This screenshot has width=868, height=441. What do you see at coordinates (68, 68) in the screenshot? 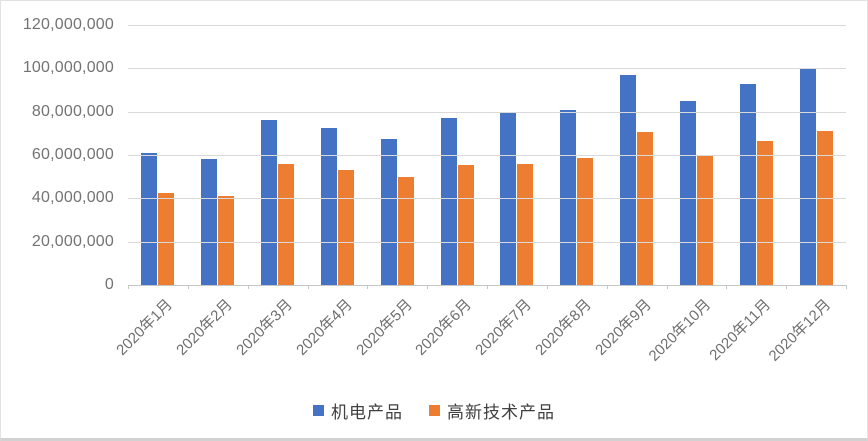
I see `y-tick-label: 100,000,000` at bounding box center [68, 68].